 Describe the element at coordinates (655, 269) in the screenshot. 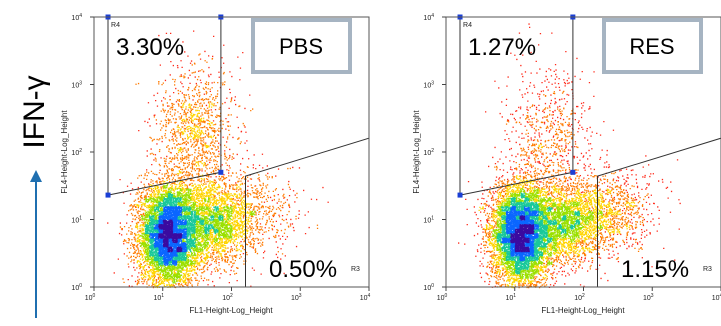

I see `gate-percent-label: 1.15%` at that location.